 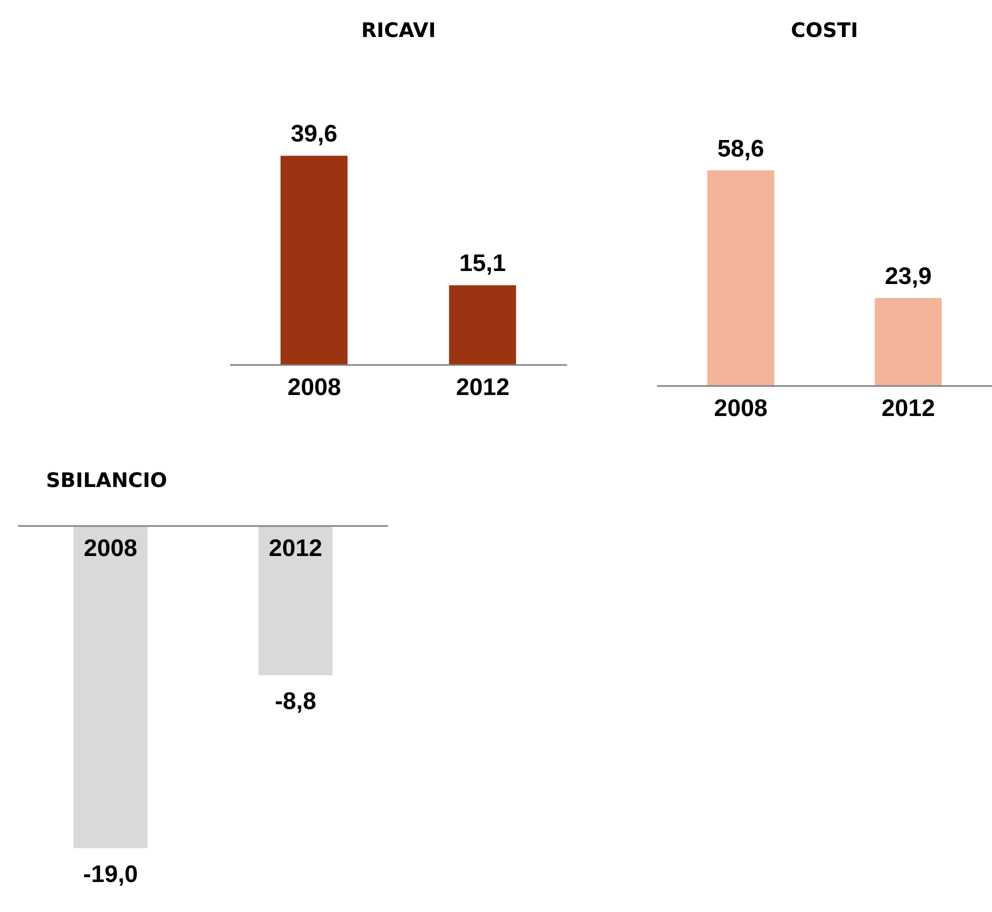 I want to click on data-label: -8,8, so click(x=295, y=702).